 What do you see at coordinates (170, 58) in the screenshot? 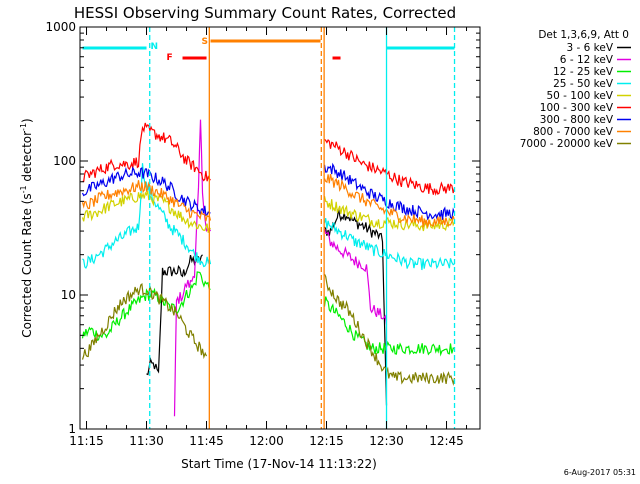
I see `annotation-f: F` at bounding box center [170, 58].